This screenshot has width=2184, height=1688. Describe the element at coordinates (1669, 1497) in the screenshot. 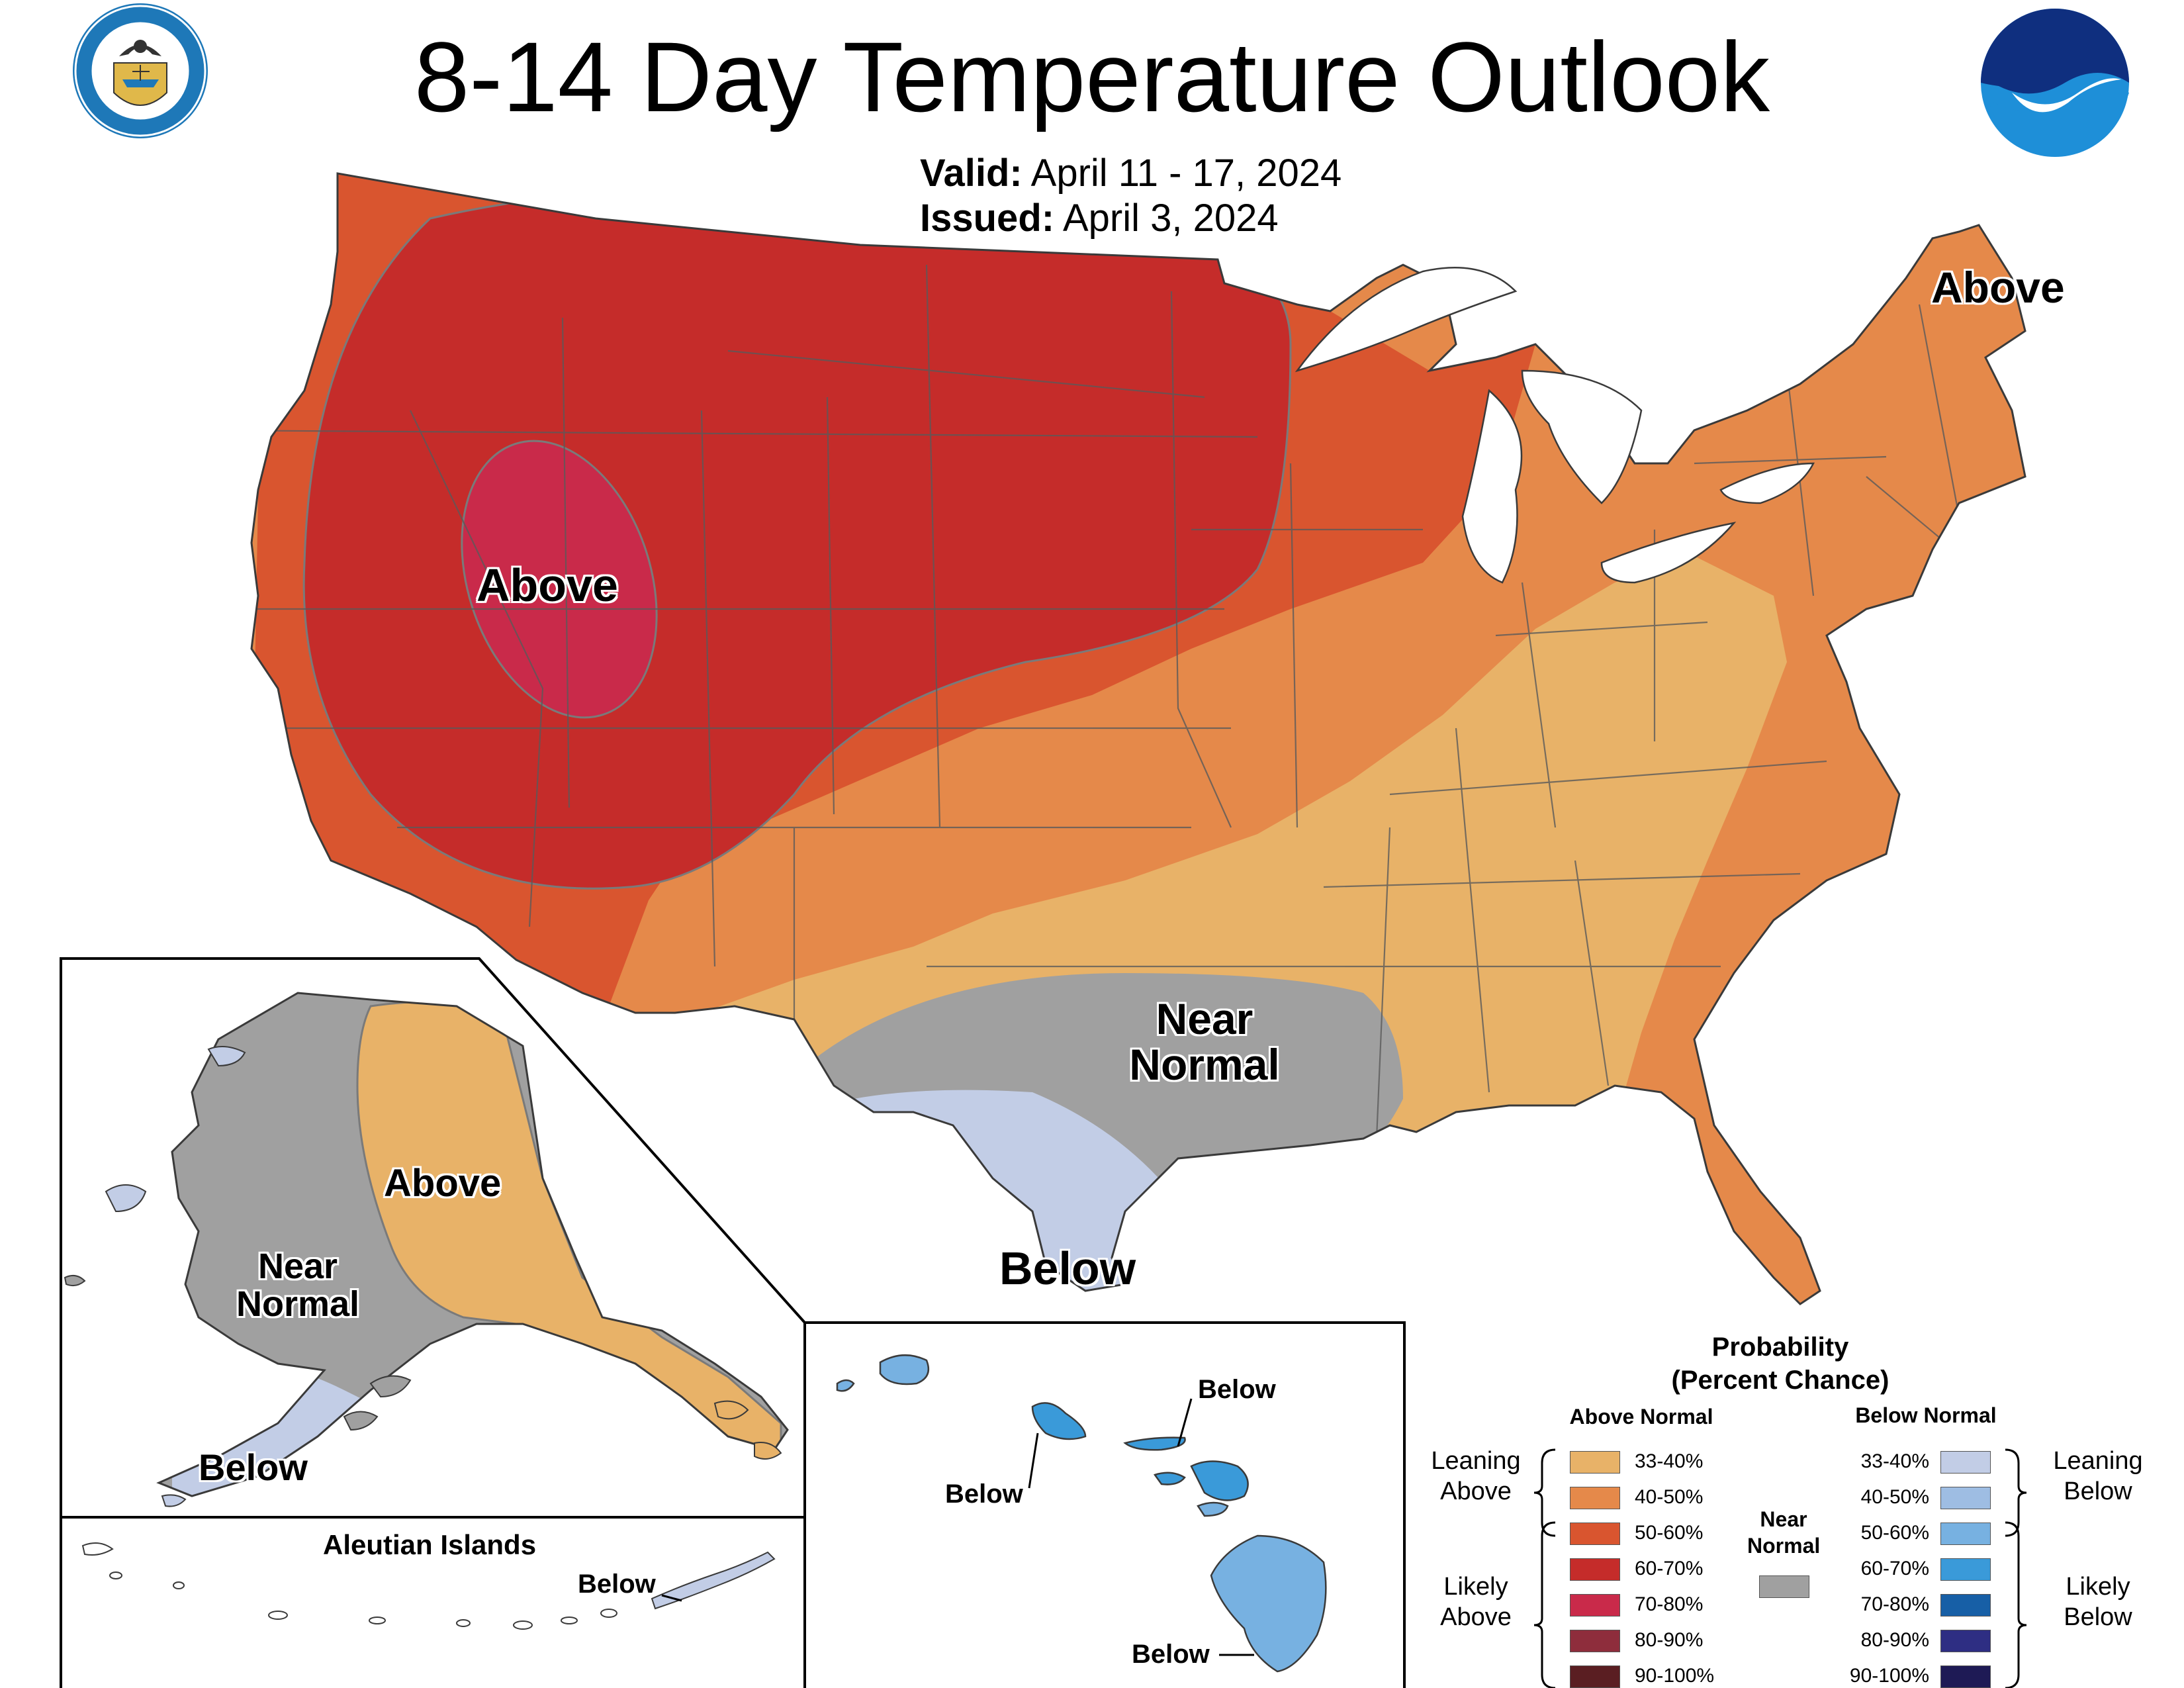

I see `legend-above-range-label: 40-50%` at that location.